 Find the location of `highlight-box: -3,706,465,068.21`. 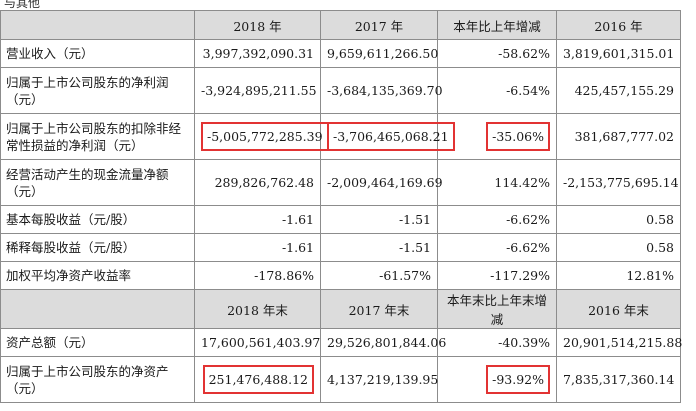

highlight-box: -3,706,465,068.21 is located at coordinates (391, 136).